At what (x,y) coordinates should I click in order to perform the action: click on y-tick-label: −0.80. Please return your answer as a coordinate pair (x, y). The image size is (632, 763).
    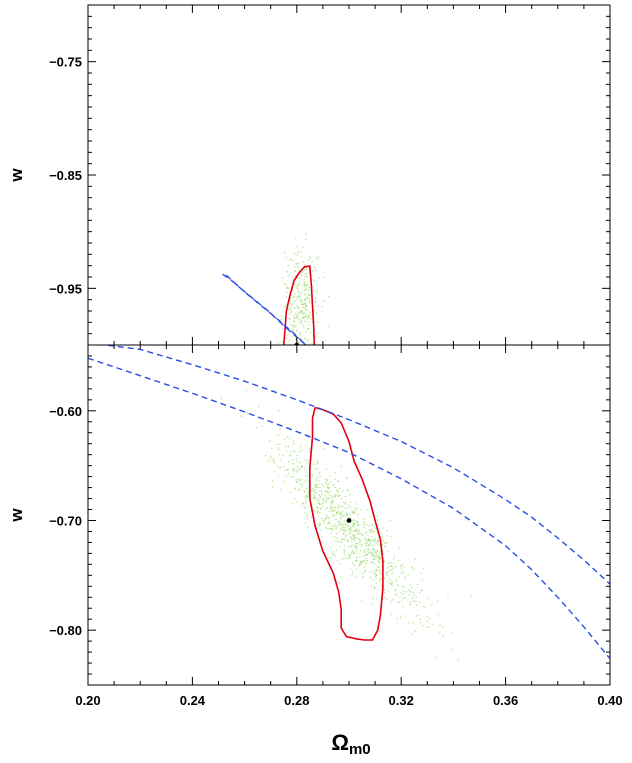
    Looking at the image, I should click on (65, 630).